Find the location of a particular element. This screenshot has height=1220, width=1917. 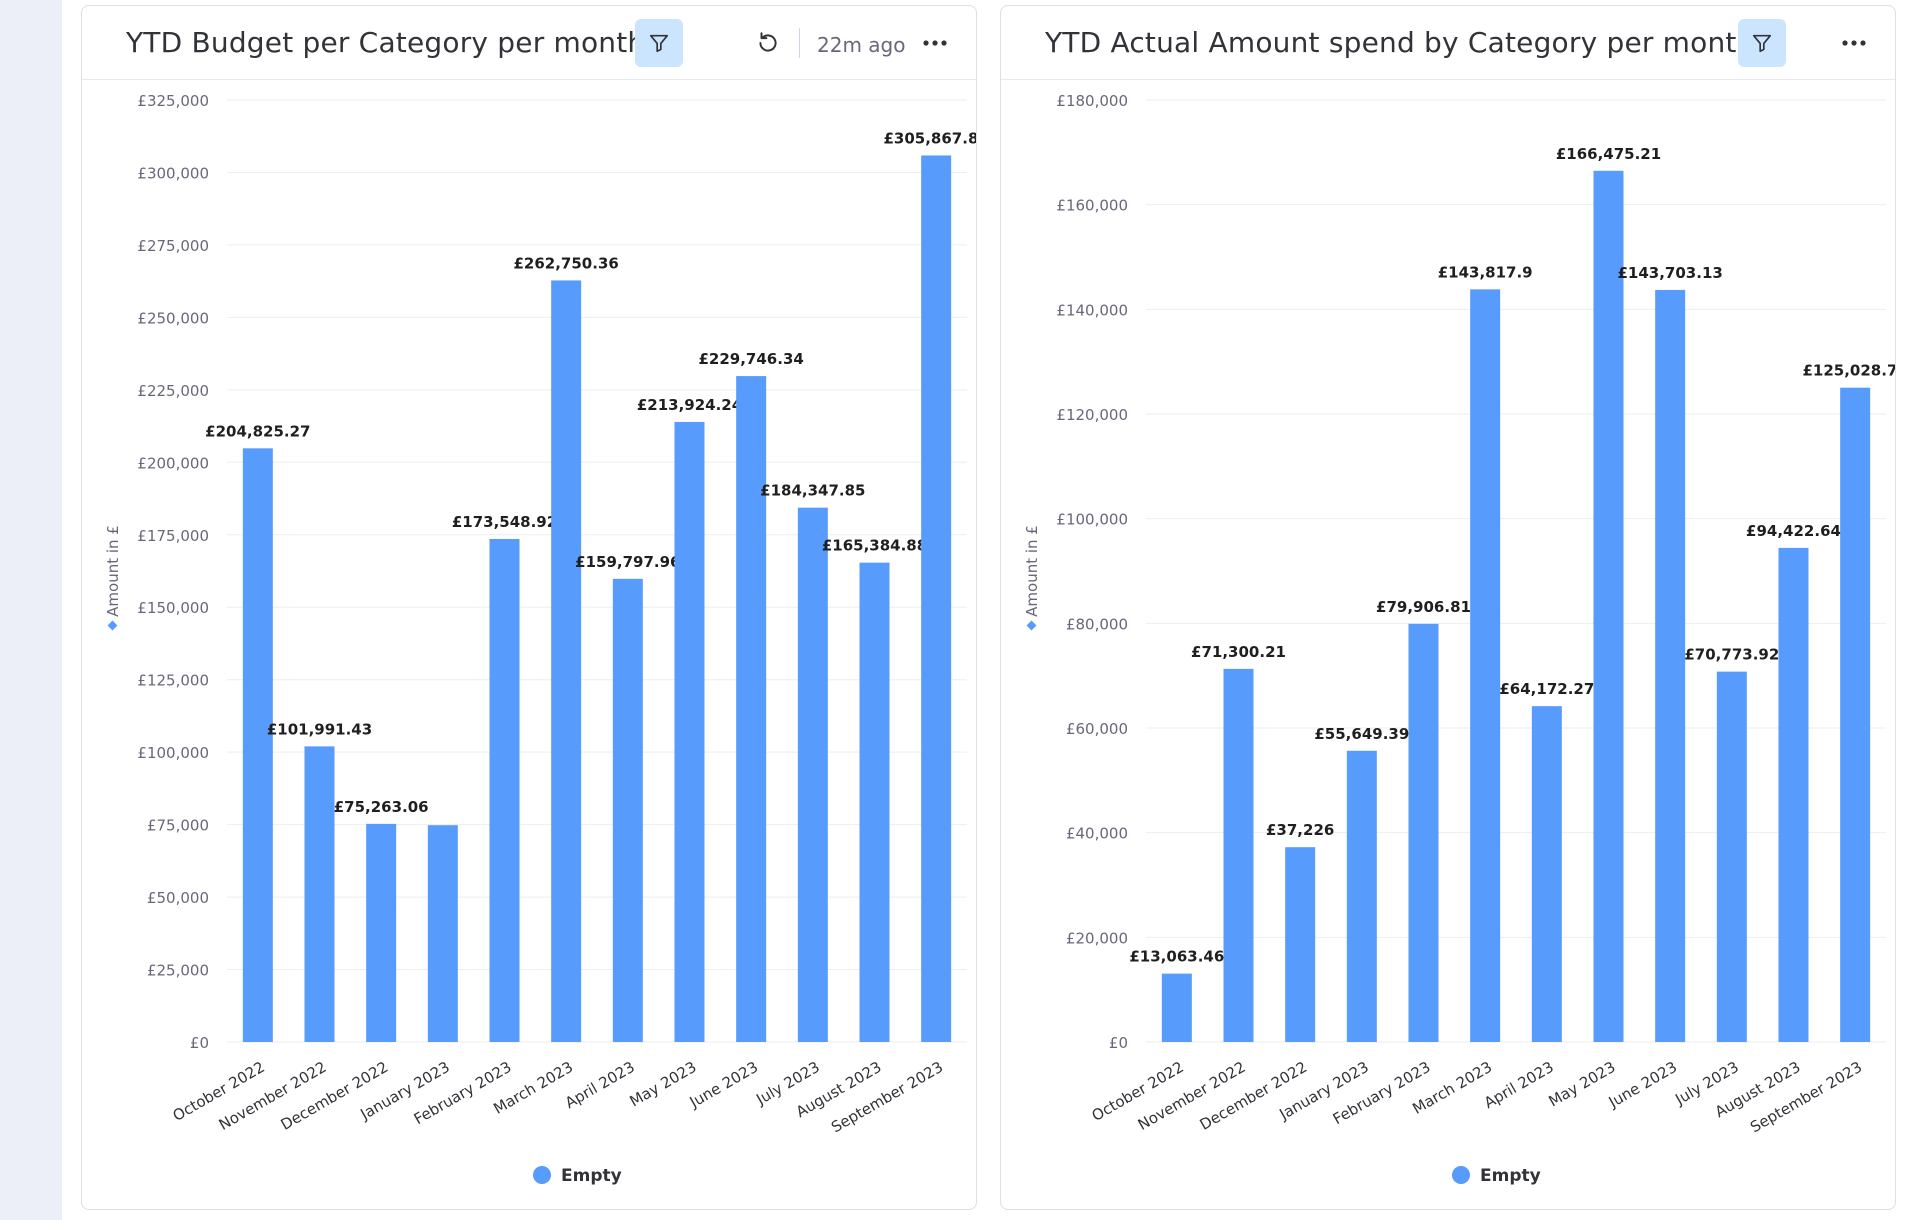

y-tick-label: £50,000 is located at coordinates (178, 898).